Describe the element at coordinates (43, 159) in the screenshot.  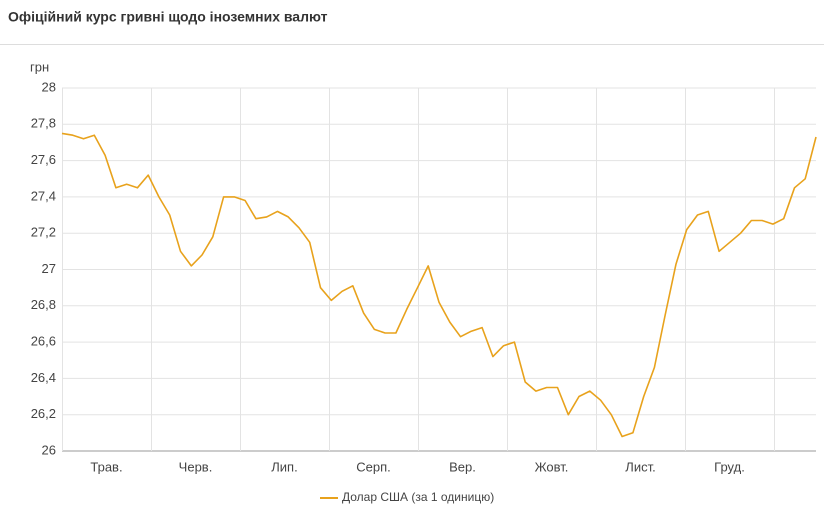
I see `y-tick-label: 27,6` at that location.